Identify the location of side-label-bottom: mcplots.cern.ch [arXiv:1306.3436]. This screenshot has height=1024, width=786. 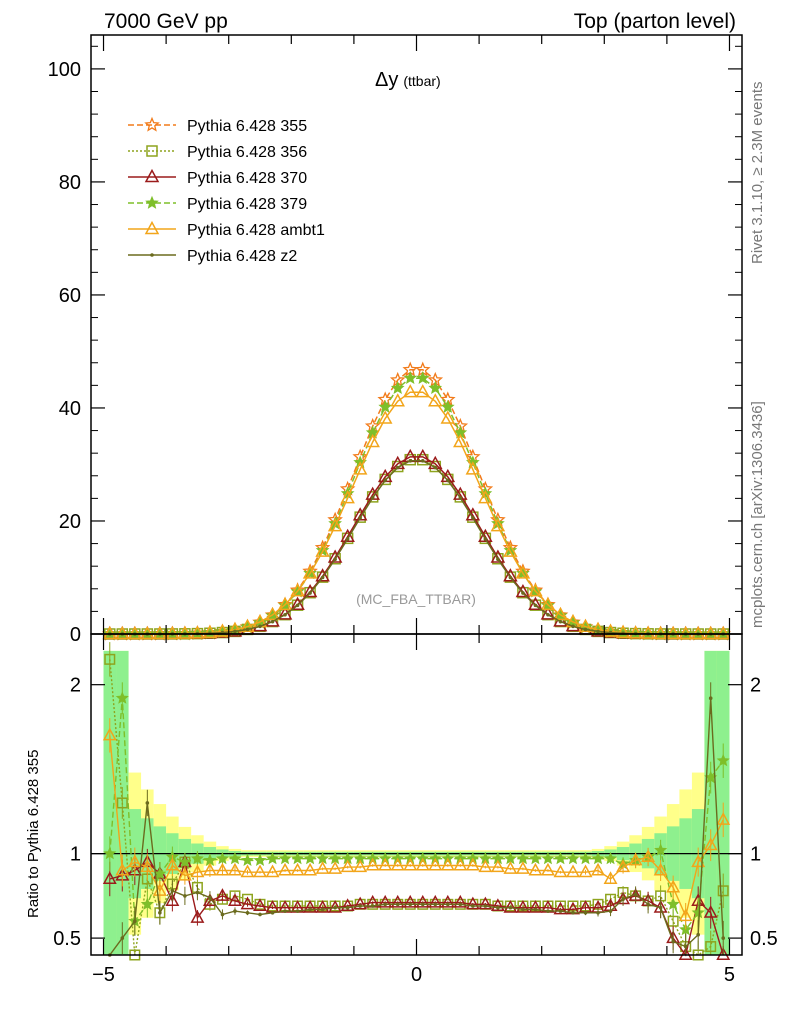
(757, 514).